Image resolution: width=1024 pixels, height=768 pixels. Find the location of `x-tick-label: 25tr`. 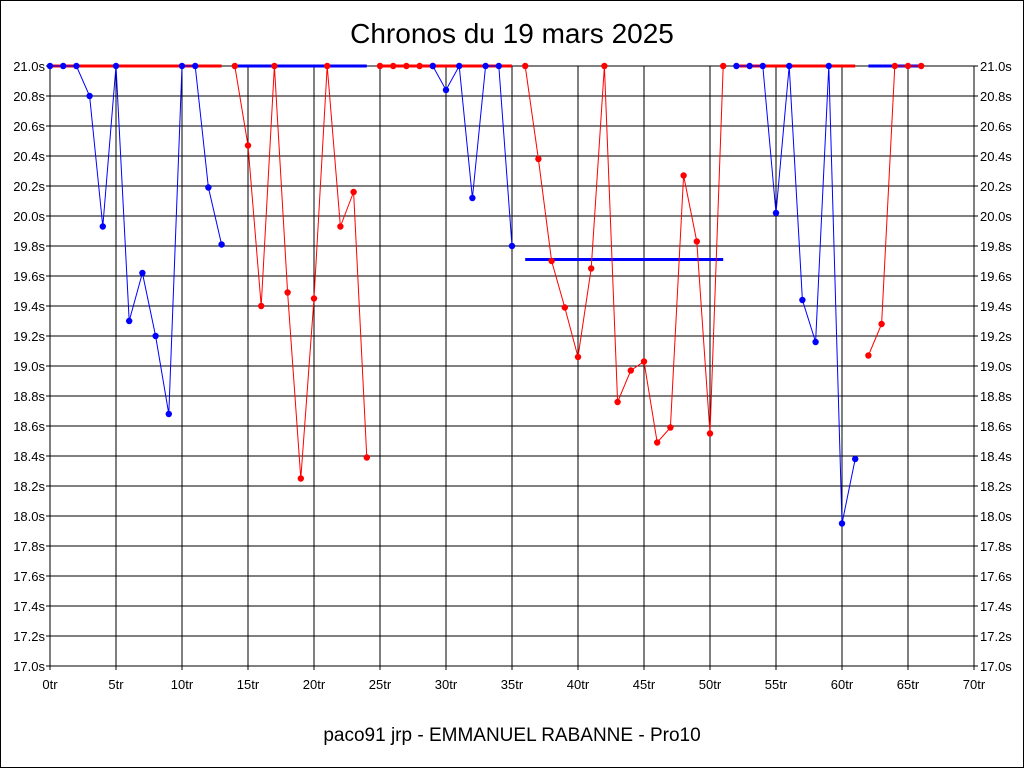

x-tick-label: 25tr is located at coordinates (380, 684).